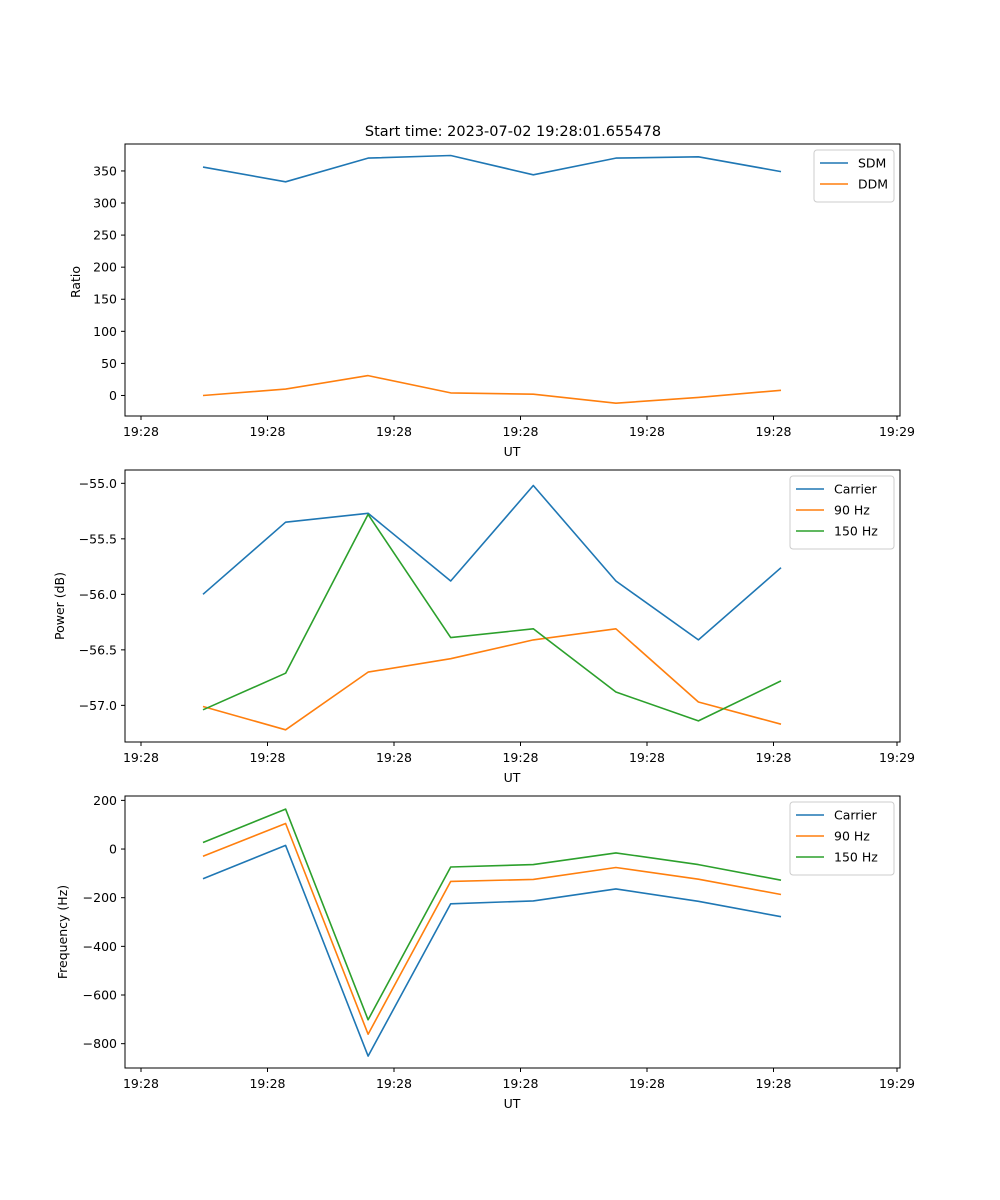  What do you see at coordinates (492, 168) in the screenshot?
I see `ratio-series-sdm-line` at bounding box center [492, 168].